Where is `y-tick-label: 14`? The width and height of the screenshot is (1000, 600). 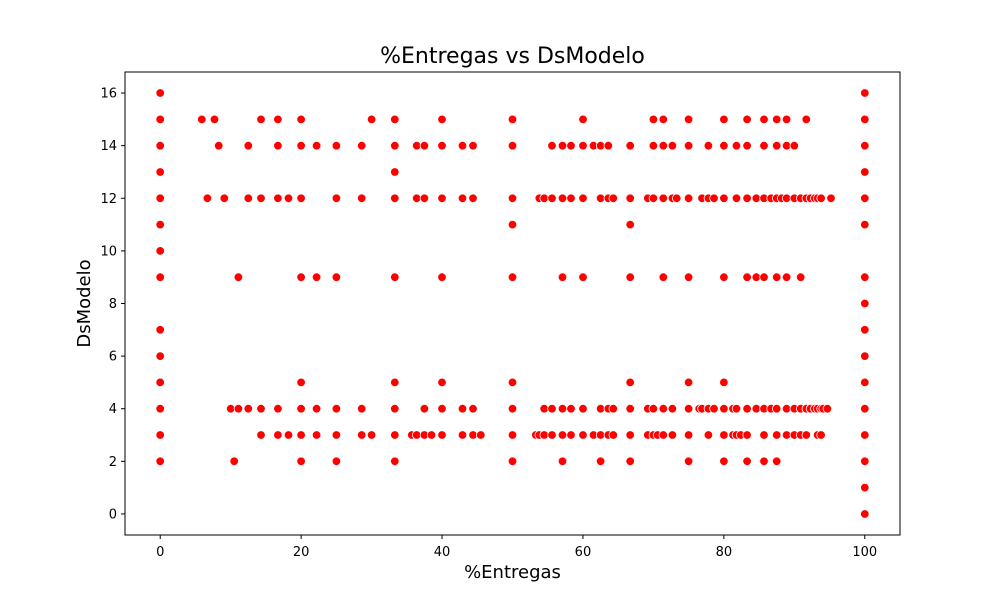
y-tick-label: 14 is located at coordinates (108, 146).